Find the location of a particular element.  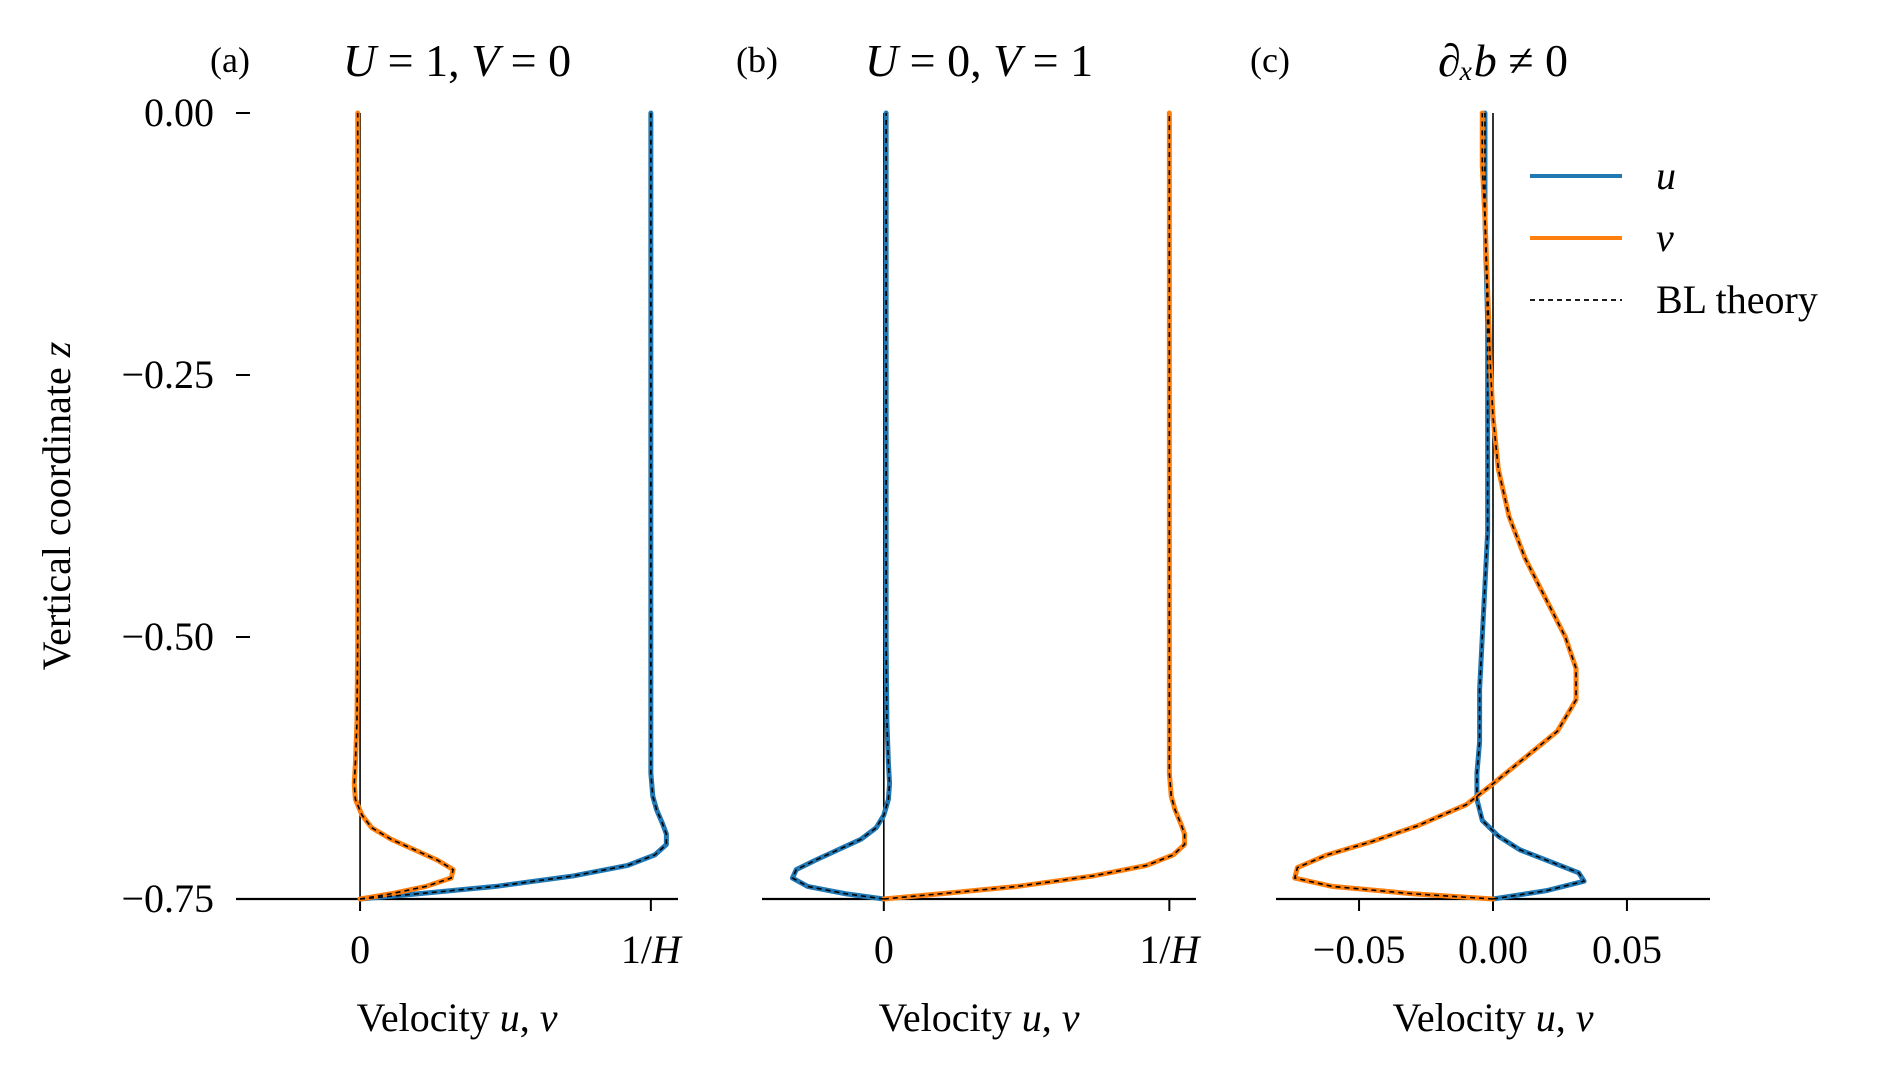

panel-title: U = 1, V = 0 is located at coordinates (457, 60).